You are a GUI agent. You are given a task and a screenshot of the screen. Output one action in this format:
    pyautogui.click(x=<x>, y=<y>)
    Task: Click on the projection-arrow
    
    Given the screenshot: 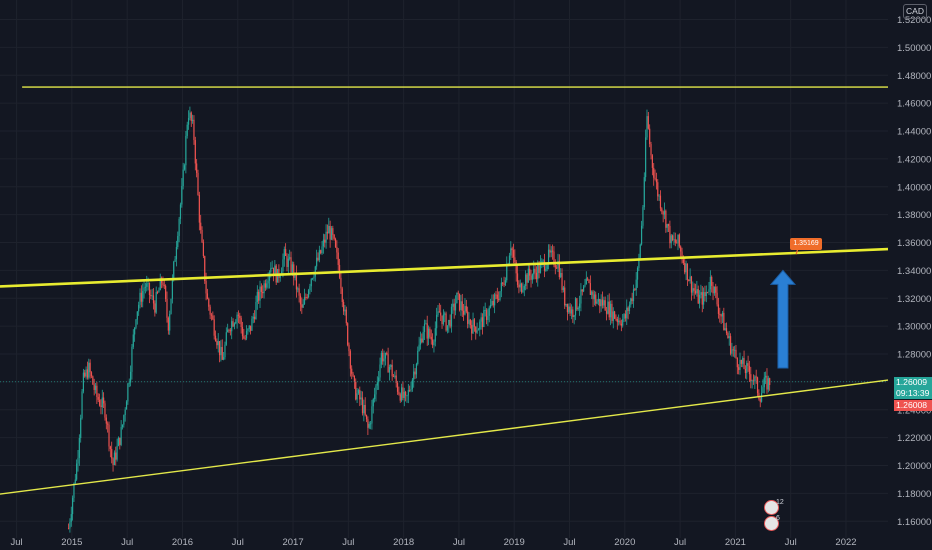 What is the action you would take?
    pyautogui.click(x=783, y=319)
    